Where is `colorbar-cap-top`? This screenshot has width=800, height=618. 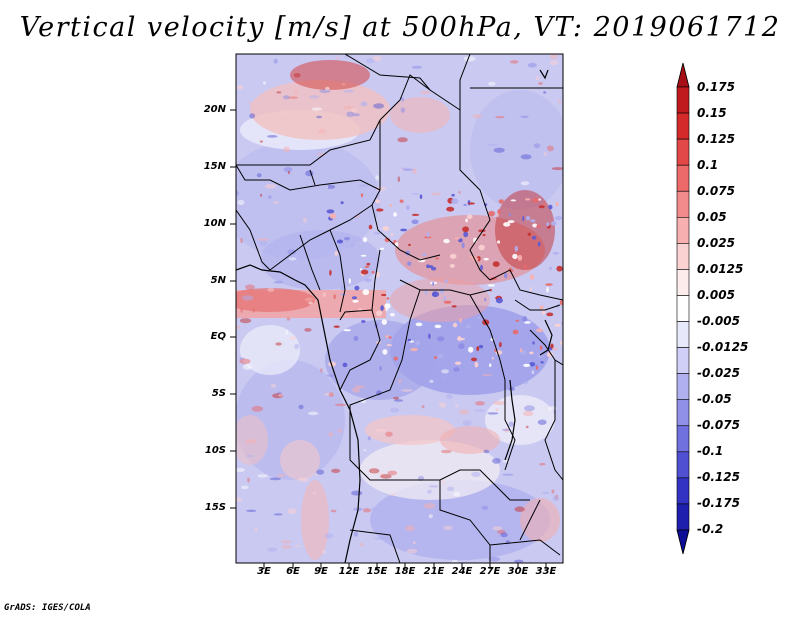 colorbar-cap-top is located at coordinates (683, 75).